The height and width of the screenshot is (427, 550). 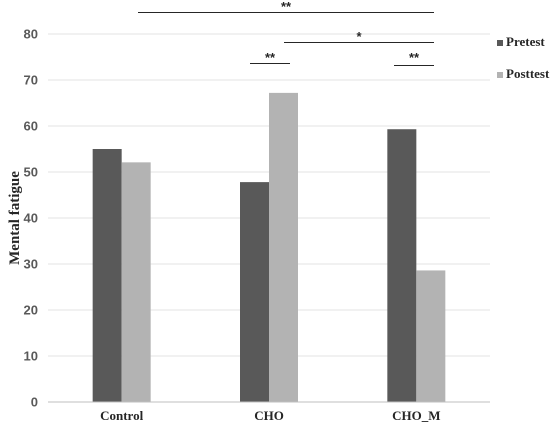 I want to click on y-tick-label: 20, so click(x=31, y=310).